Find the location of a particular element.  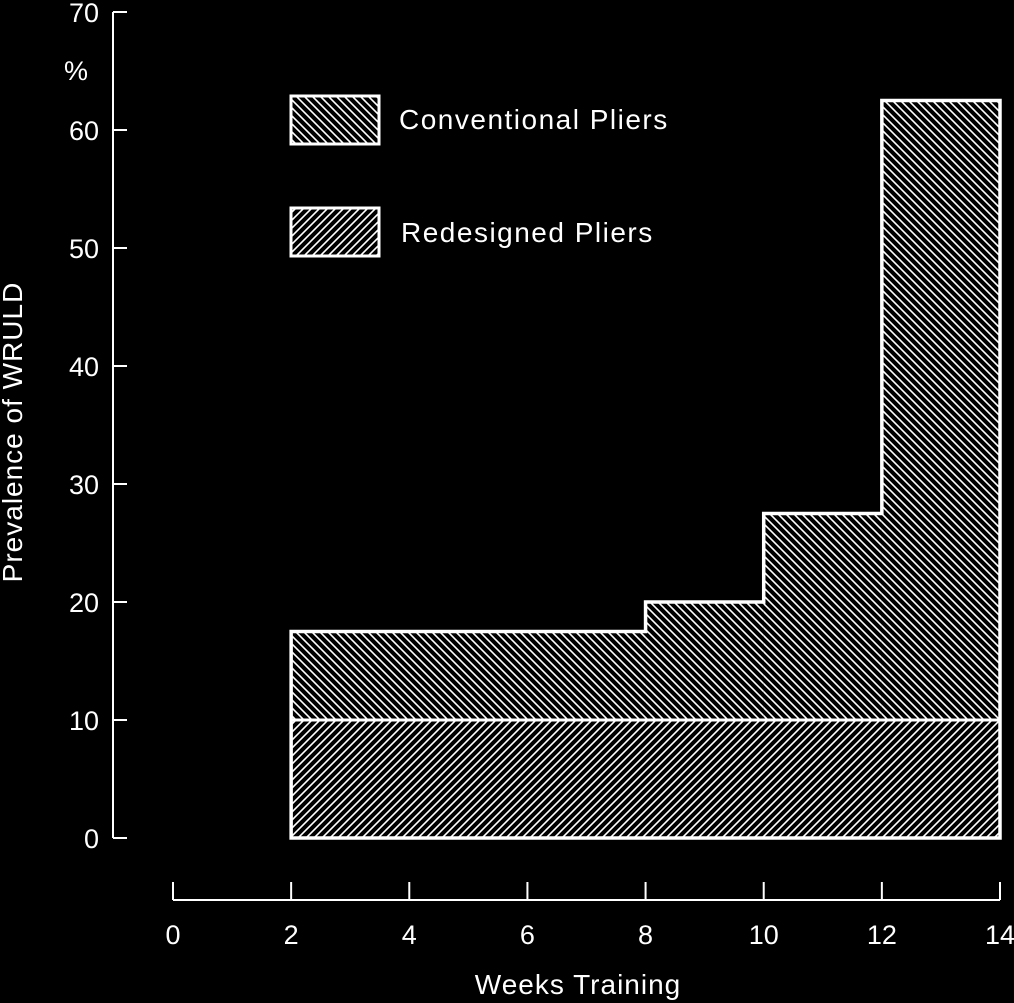

legend-label-conventional-pliers: Conventional Pliers is located at coordinates (534, 119).